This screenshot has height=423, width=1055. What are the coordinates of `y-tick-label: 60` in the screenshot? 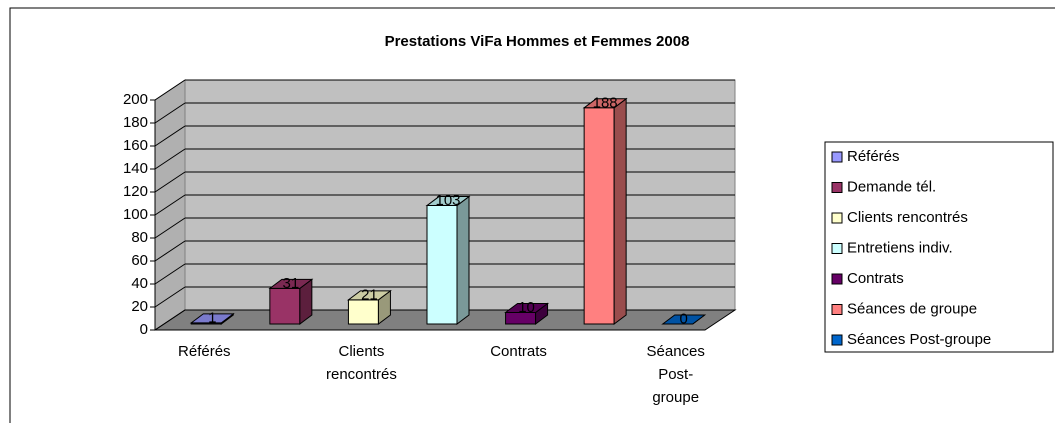 It's located at (139, 260).